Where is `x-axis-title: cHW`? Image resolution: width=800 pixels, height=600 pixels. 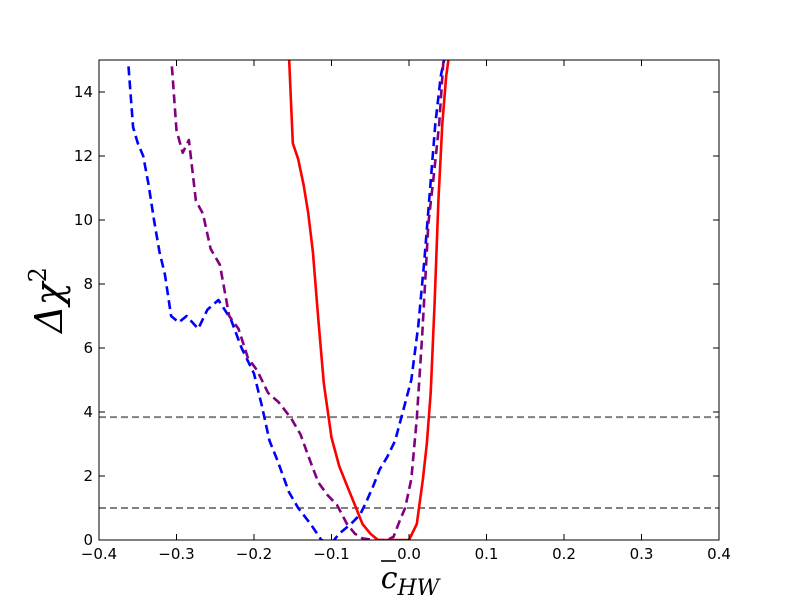 x-axis-title: cHW is located at coordinates (411, 580).